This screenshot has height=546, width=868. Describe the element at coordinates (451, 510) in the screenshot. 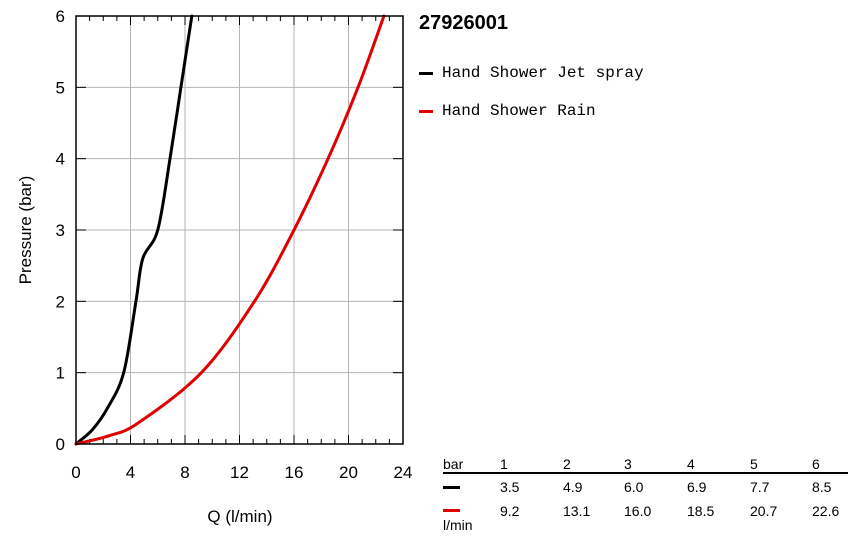

I see `table-swatch-rain` at that location.